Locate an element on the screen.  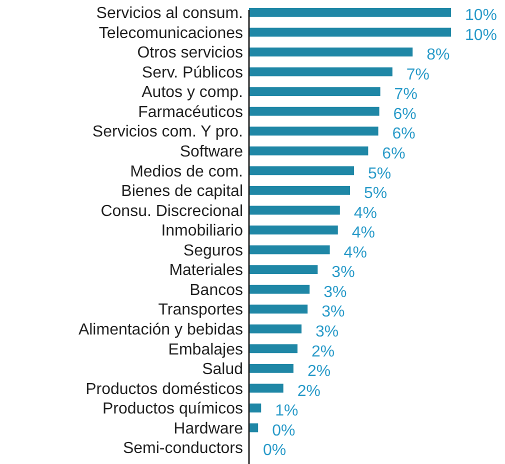
y-tick-label: Autos y comp. is located at coordinates (192, 93).